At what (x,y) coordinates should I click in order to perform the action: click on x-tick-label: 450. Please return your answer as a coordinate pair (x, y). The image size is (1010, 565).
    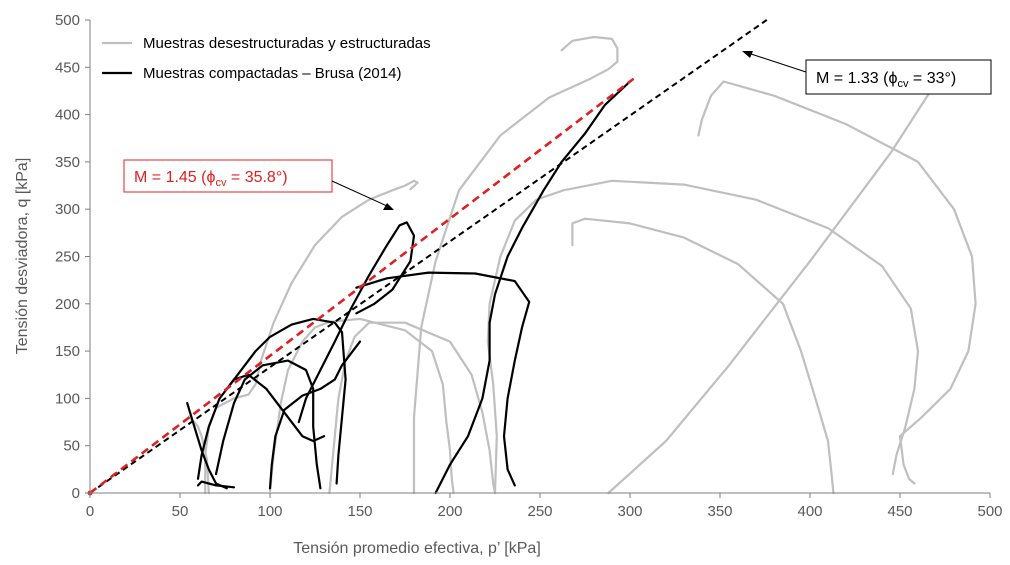
    Looking at the image, I should click on (899, 511).